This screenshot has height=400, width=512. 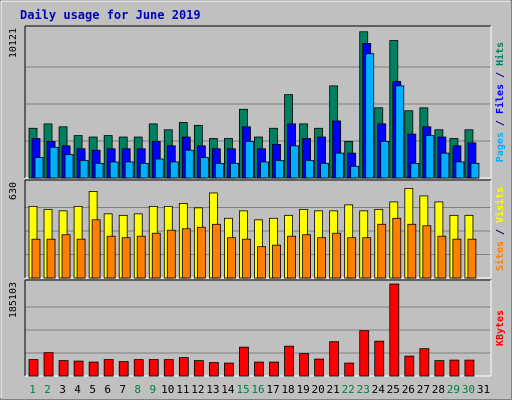 What do you see at coordinates (13, 43) in the screenshot?
I see `y-max-label-hits: 10121` at bounding box center [13, 43].